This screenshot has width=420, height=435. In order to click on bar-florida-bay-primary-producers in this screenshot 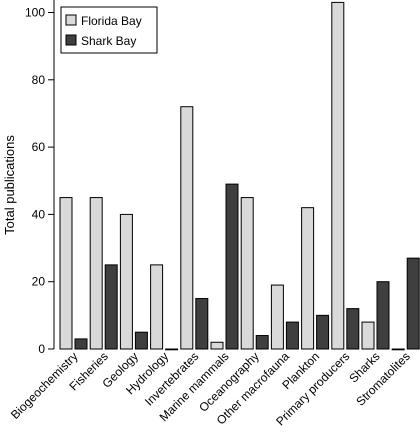, I will do `click(338, 175)`.